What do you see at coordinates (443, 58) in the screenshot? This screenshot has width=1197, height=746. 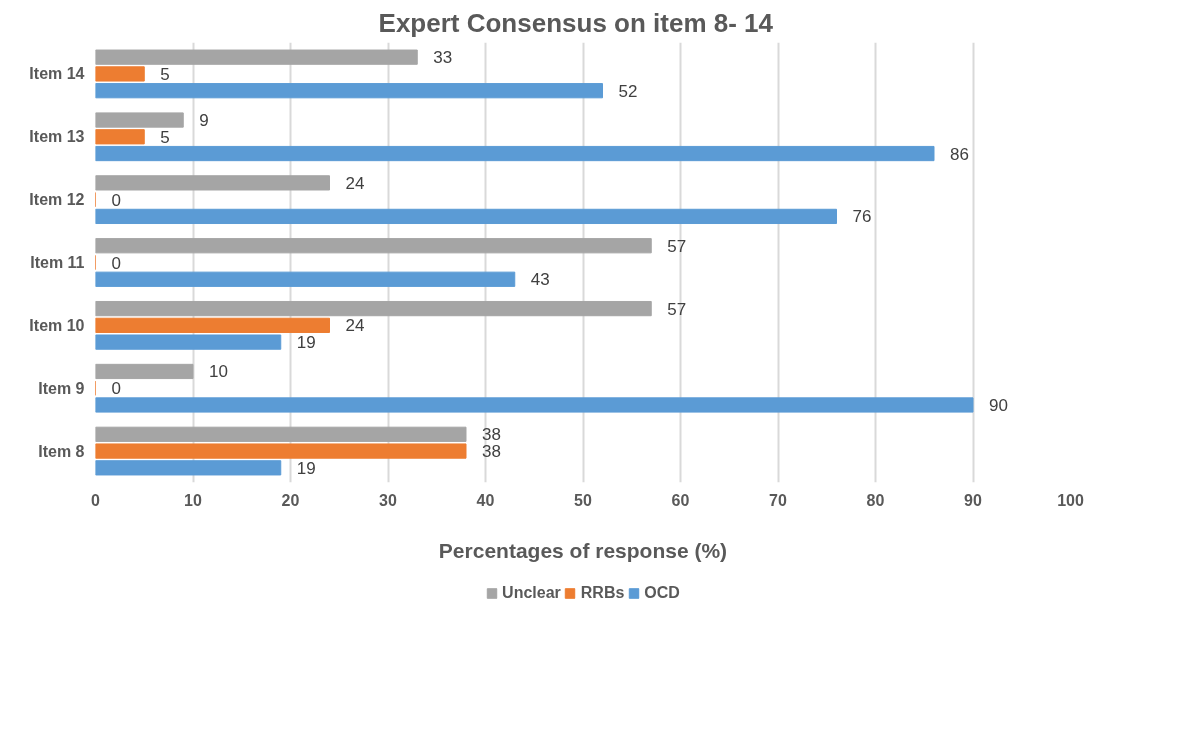 I see `data-label: 33` at bounding box center [443, 58].